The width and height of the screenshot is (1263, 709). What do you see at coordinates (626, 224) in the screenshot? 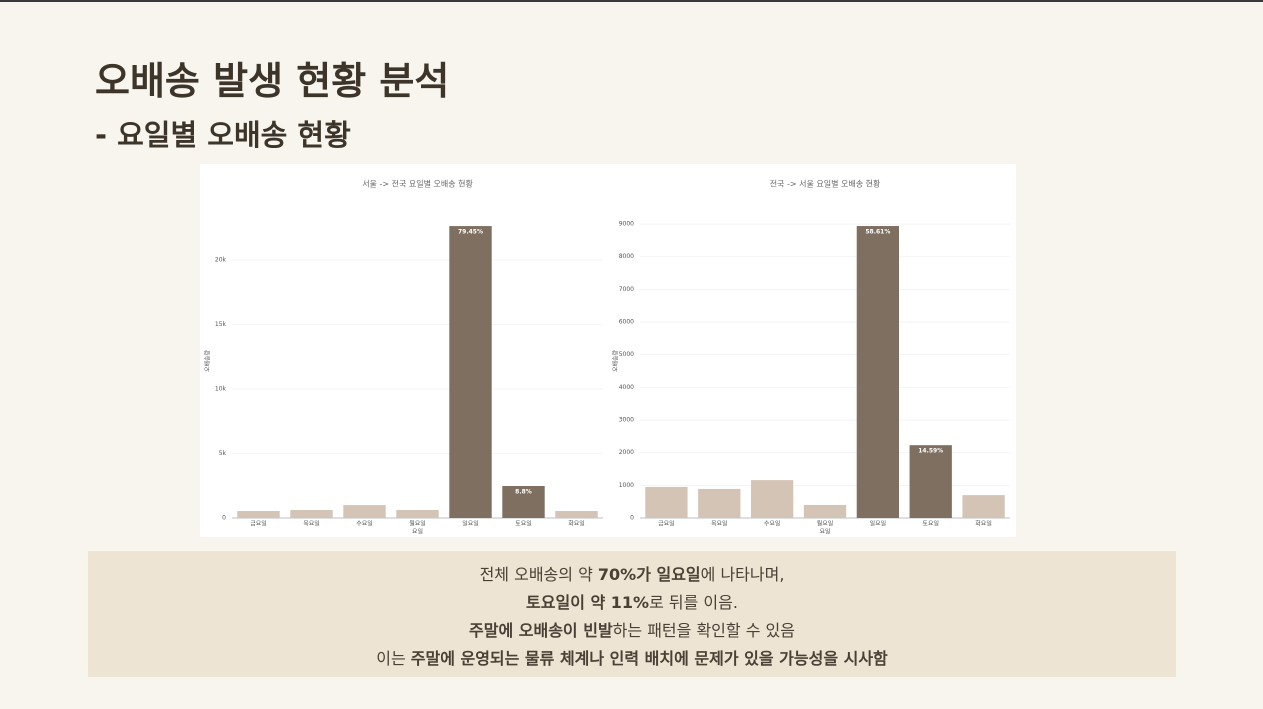
I see `y-tick-label: 9000` at bounding box center [626, 224].